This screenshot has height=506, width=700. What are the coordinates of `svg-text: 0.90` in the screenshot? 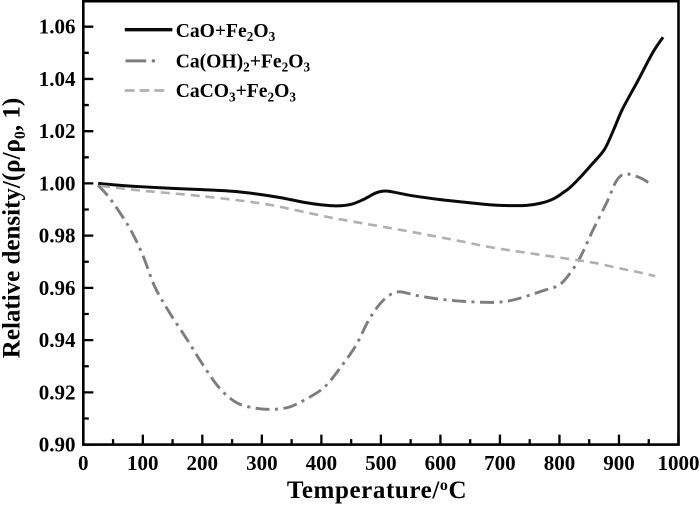 It's located at (57, 445).